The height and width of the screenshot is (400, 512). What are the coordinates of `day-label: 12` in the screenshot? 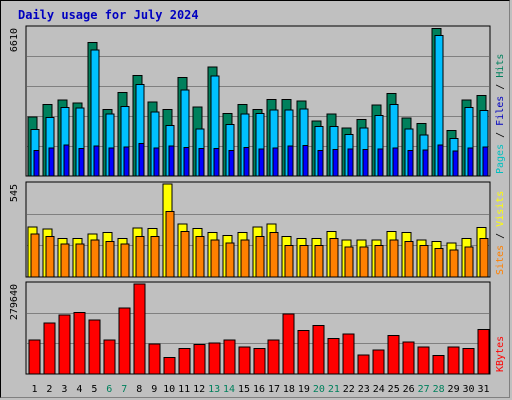 It's located at (199, 389).